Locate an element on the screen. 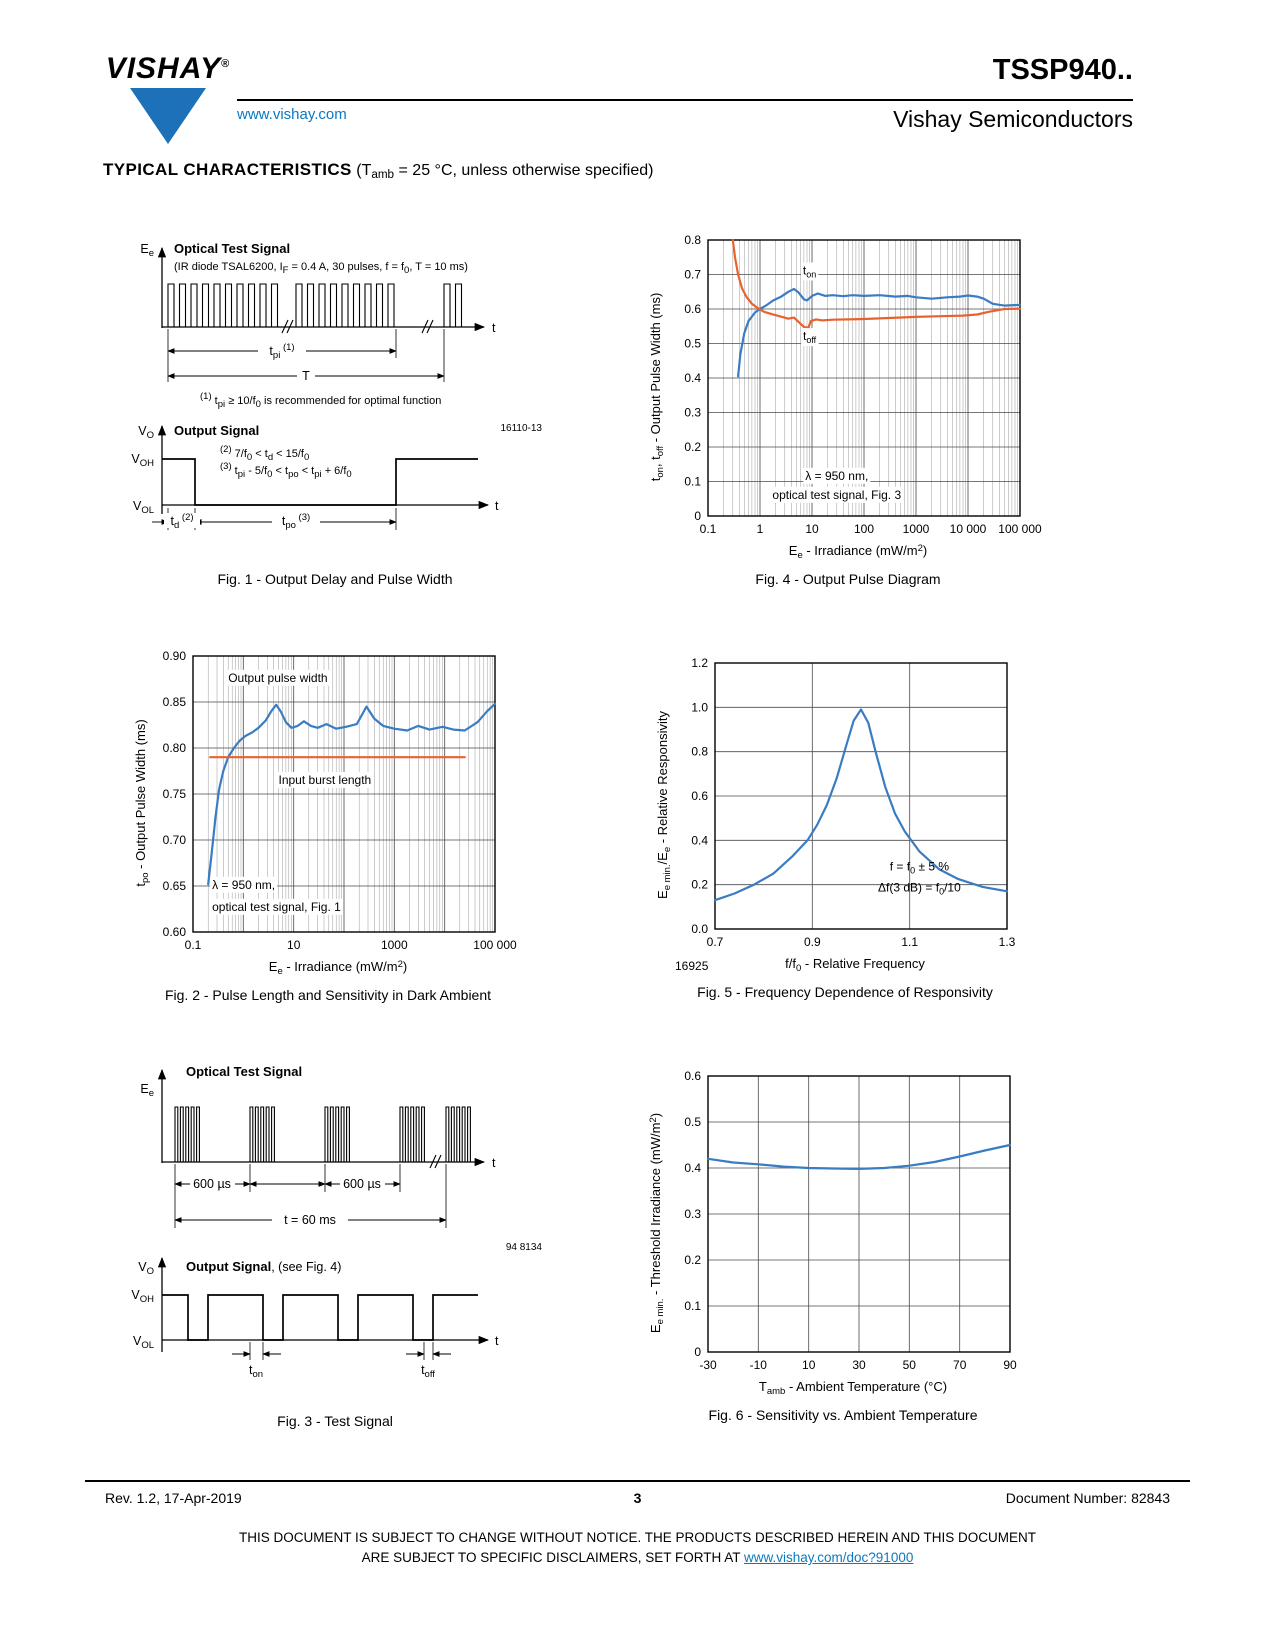 This screenshot has height=1650, width=1275. svg-text: -10 is located at coordinates (759, 1365).